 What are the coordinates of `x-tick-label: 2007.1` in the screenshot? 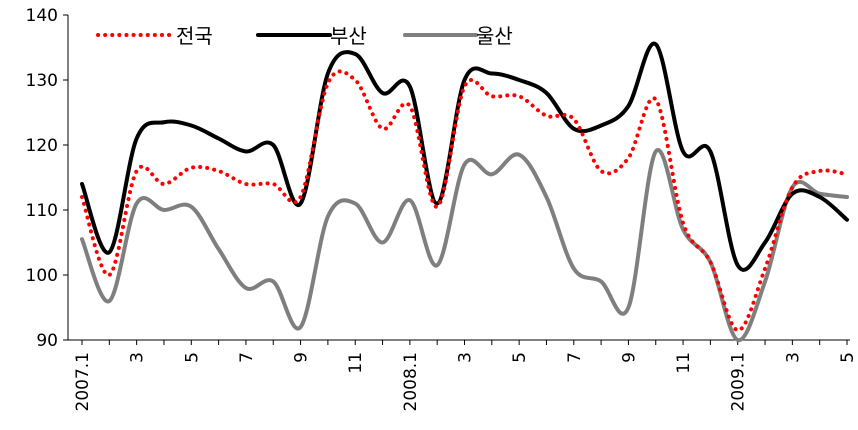 It's located at (83, 381).